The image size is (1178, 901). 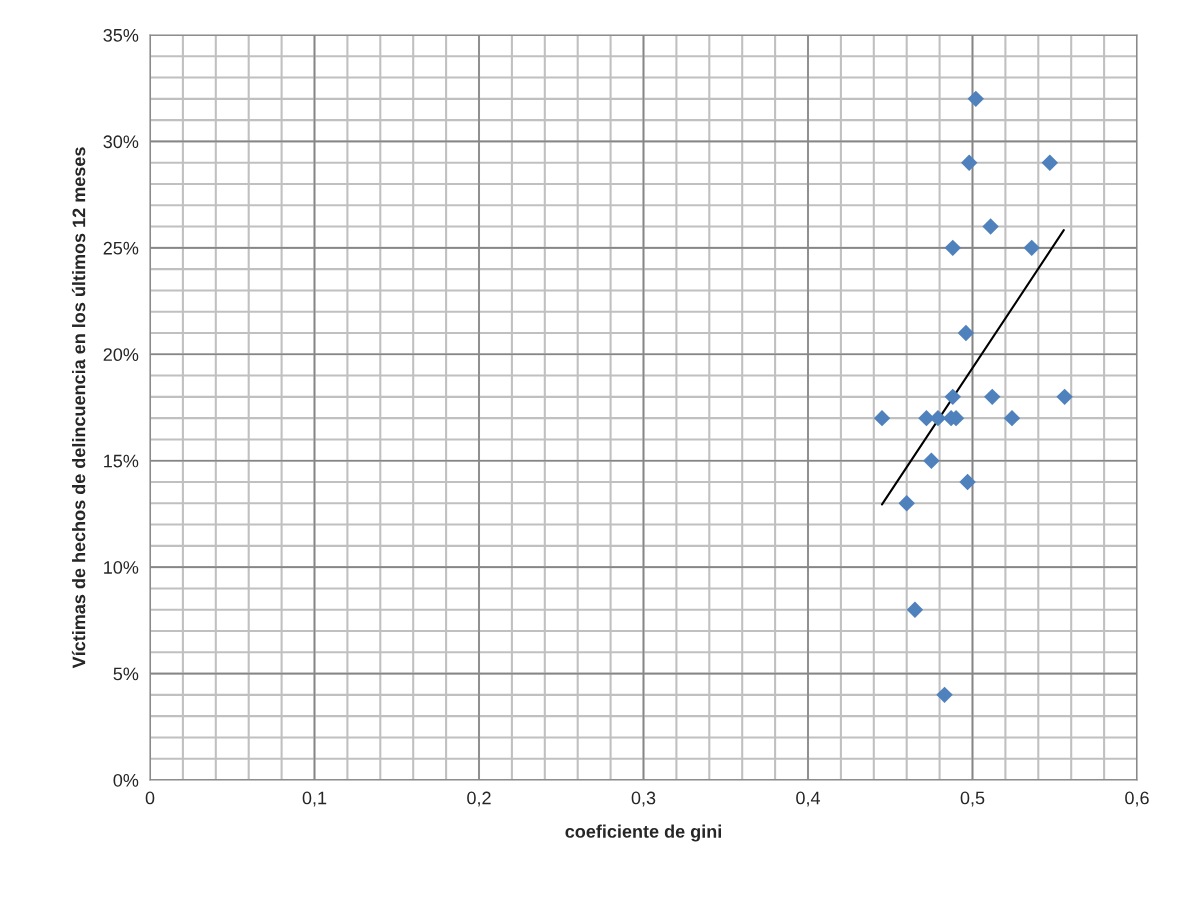 I want to click on y-tick-label: 20%, so click(x=121, y=355).